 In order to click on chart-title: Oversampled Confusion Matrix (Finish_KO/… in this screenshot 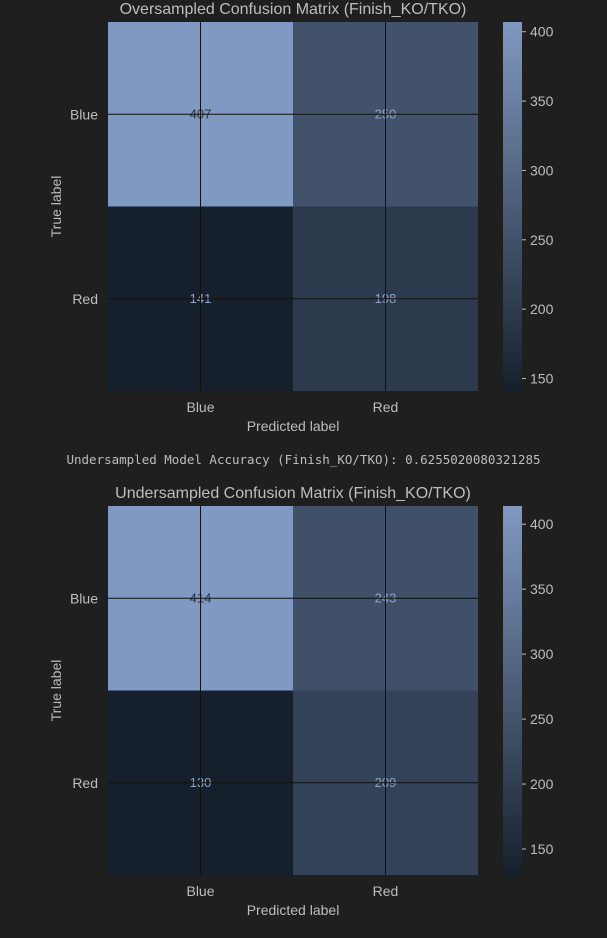, I will do `click(293, 9)`.